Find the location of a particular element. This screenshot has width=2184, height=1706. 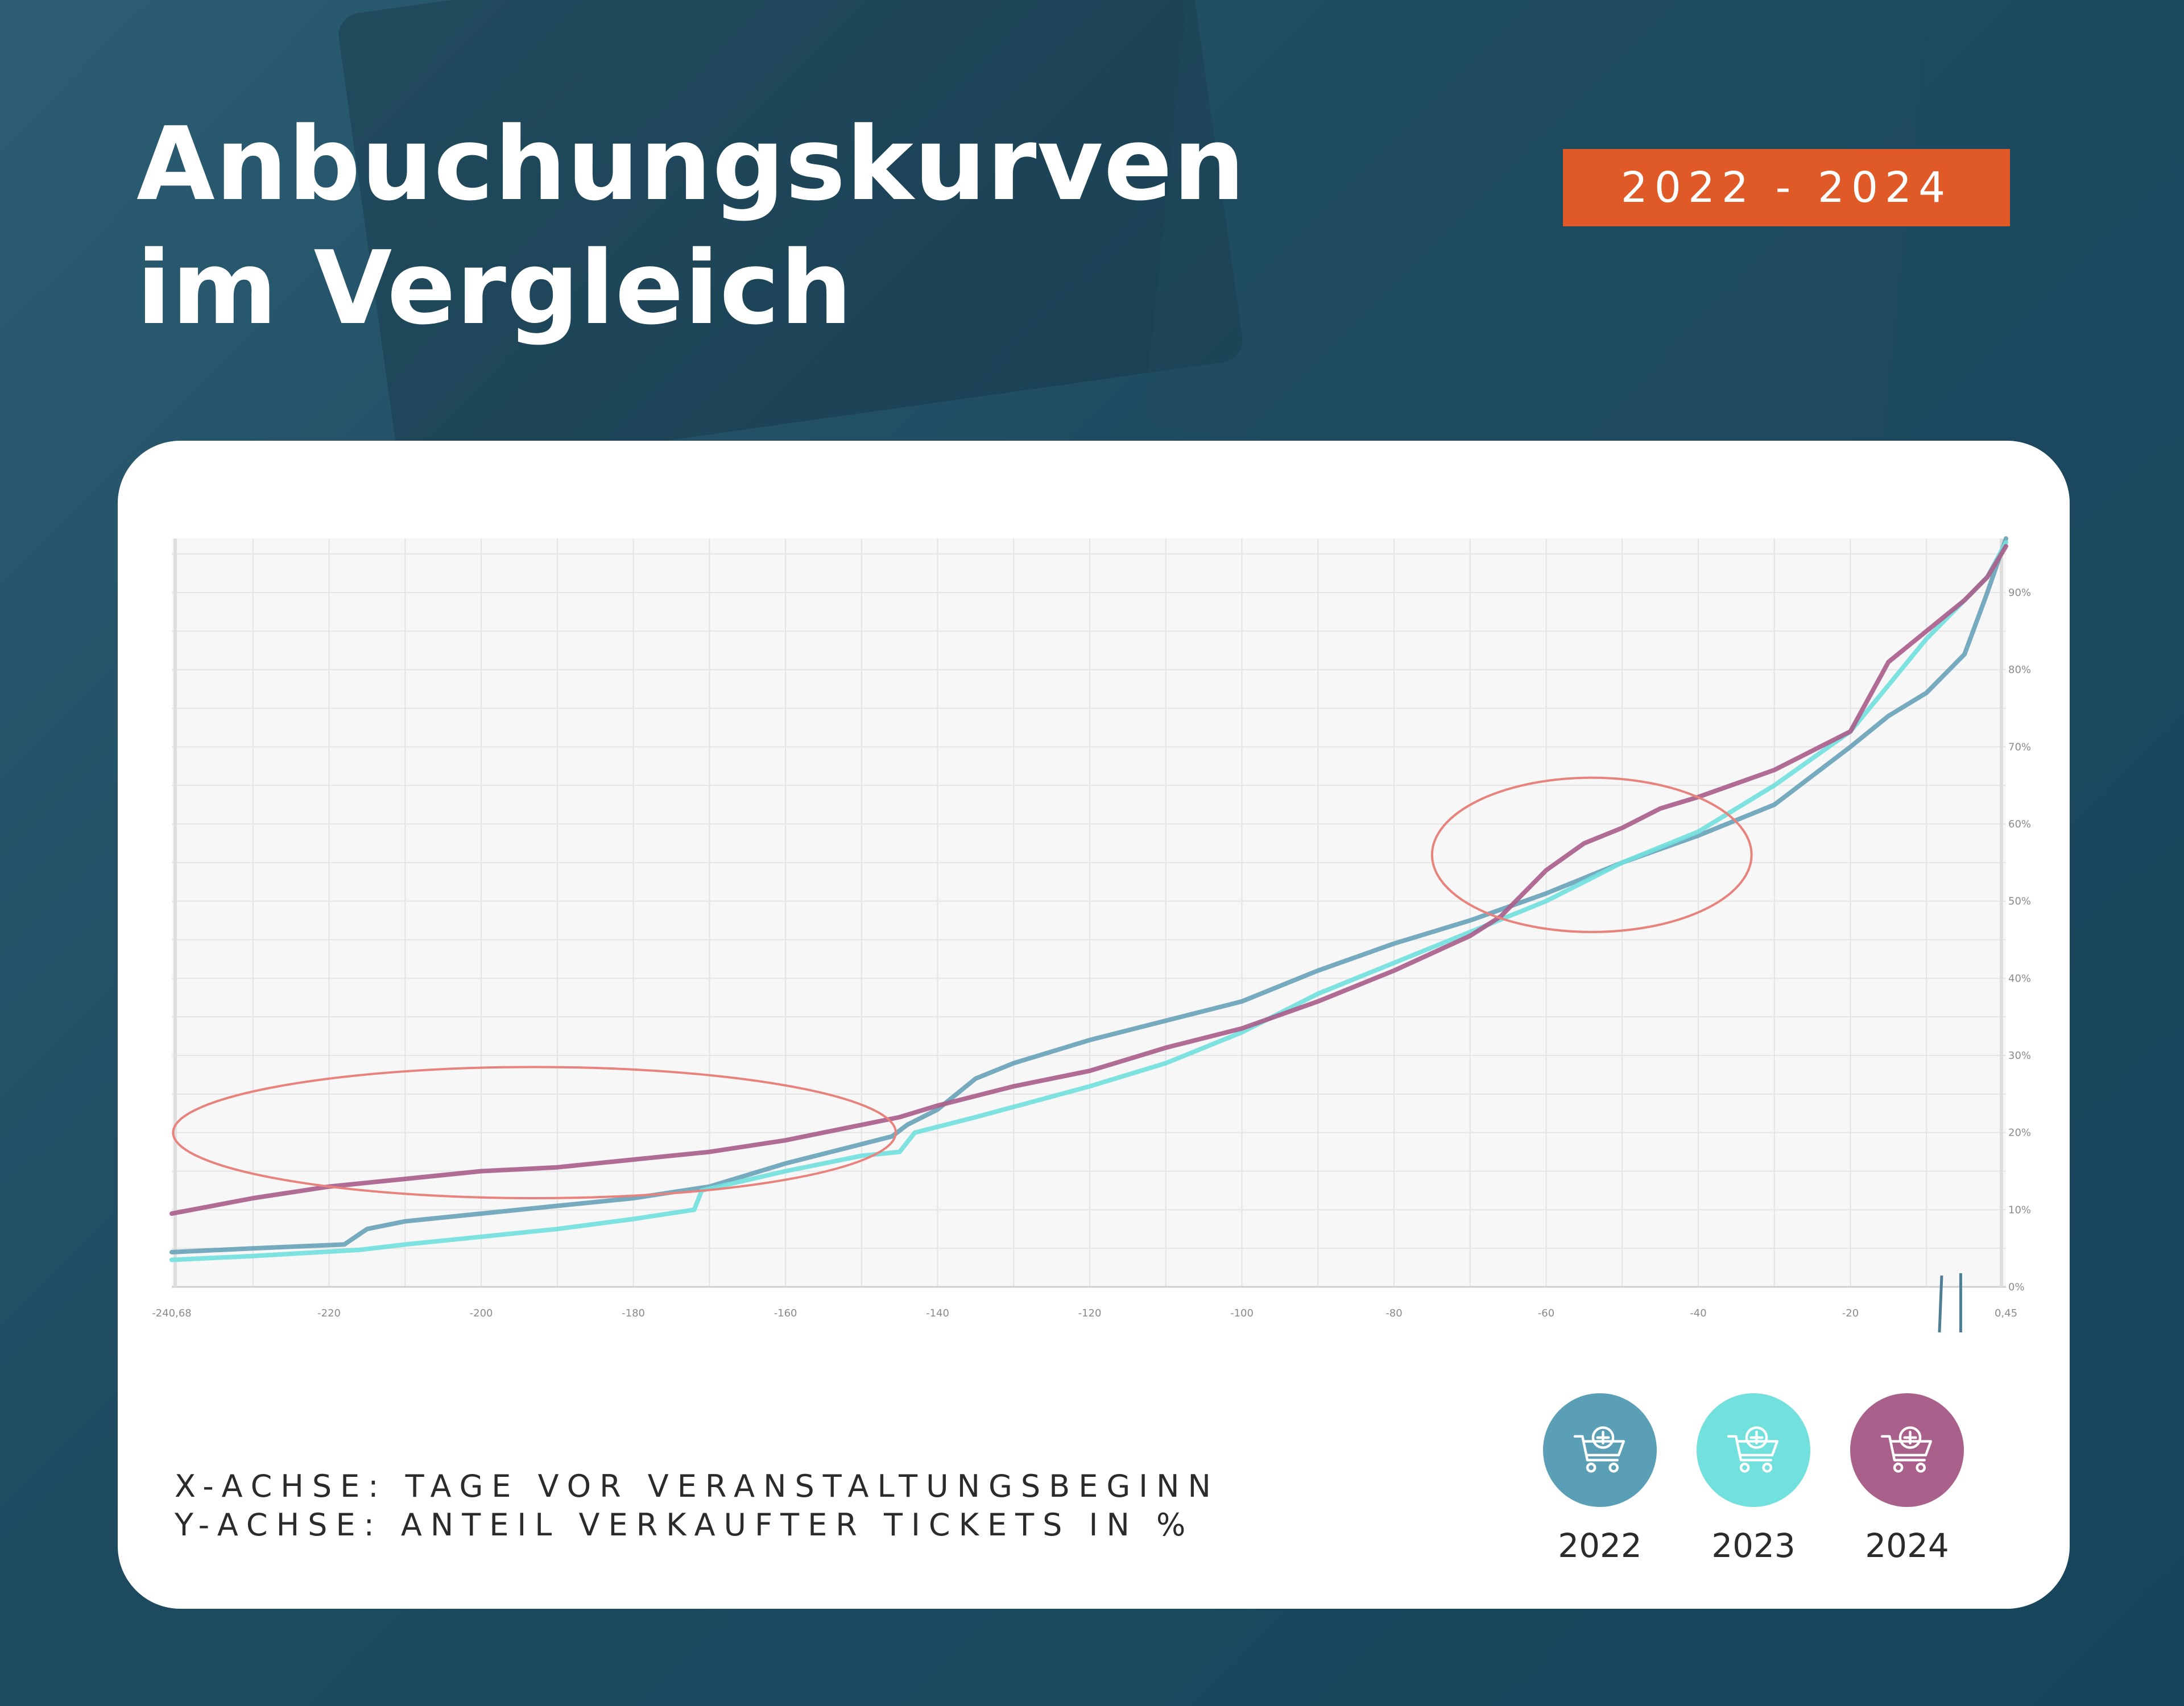

y-tick-label: 50% is located at coordinates (2019, 902).